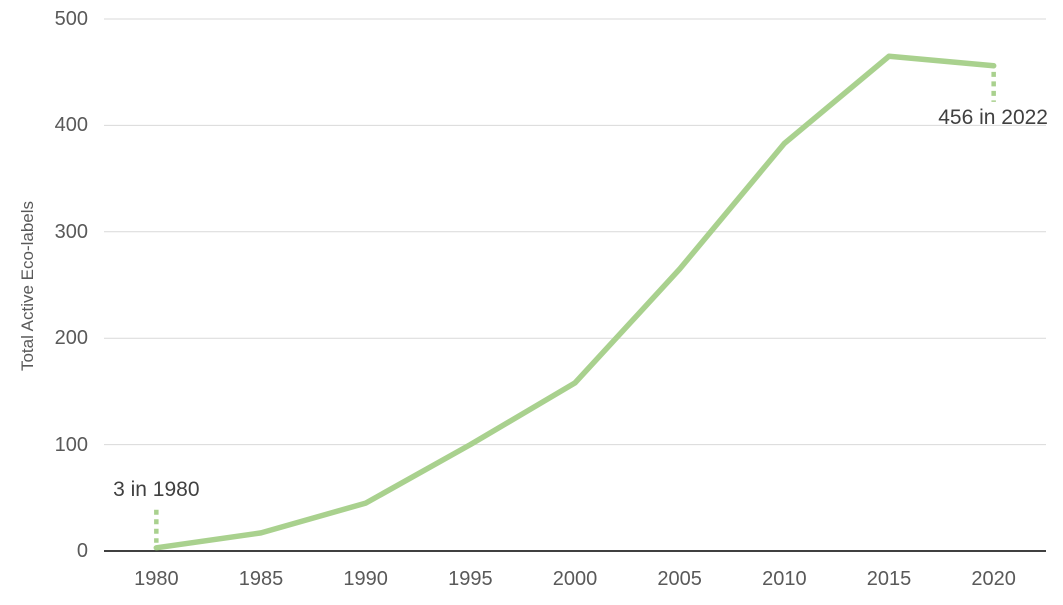  I want to click on x-tick-label-1980: 1980, so click(156, 579).